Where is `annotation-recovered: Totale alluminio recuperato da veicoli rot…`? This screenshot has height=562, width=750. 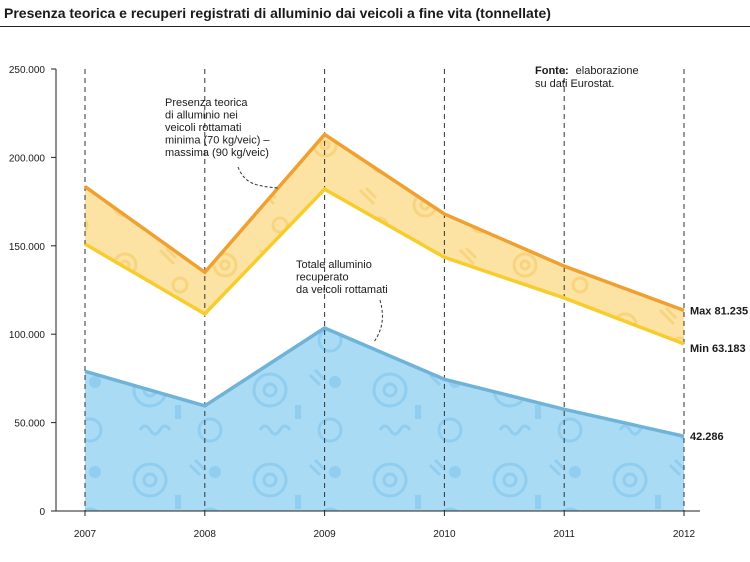
annotation-recovered: Totale alluminio recuperato da veicoli rot… is located at coordinates (342, 277).